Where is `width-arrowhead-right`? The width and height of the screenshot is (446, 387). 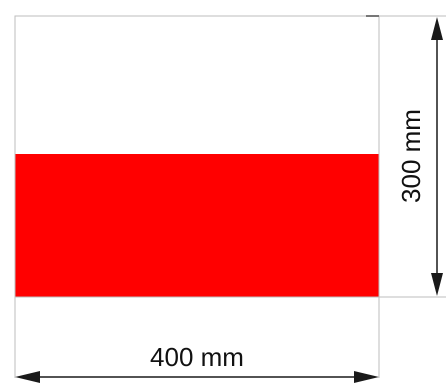
width-arrowhead-right is located at coordinates (366, 377).